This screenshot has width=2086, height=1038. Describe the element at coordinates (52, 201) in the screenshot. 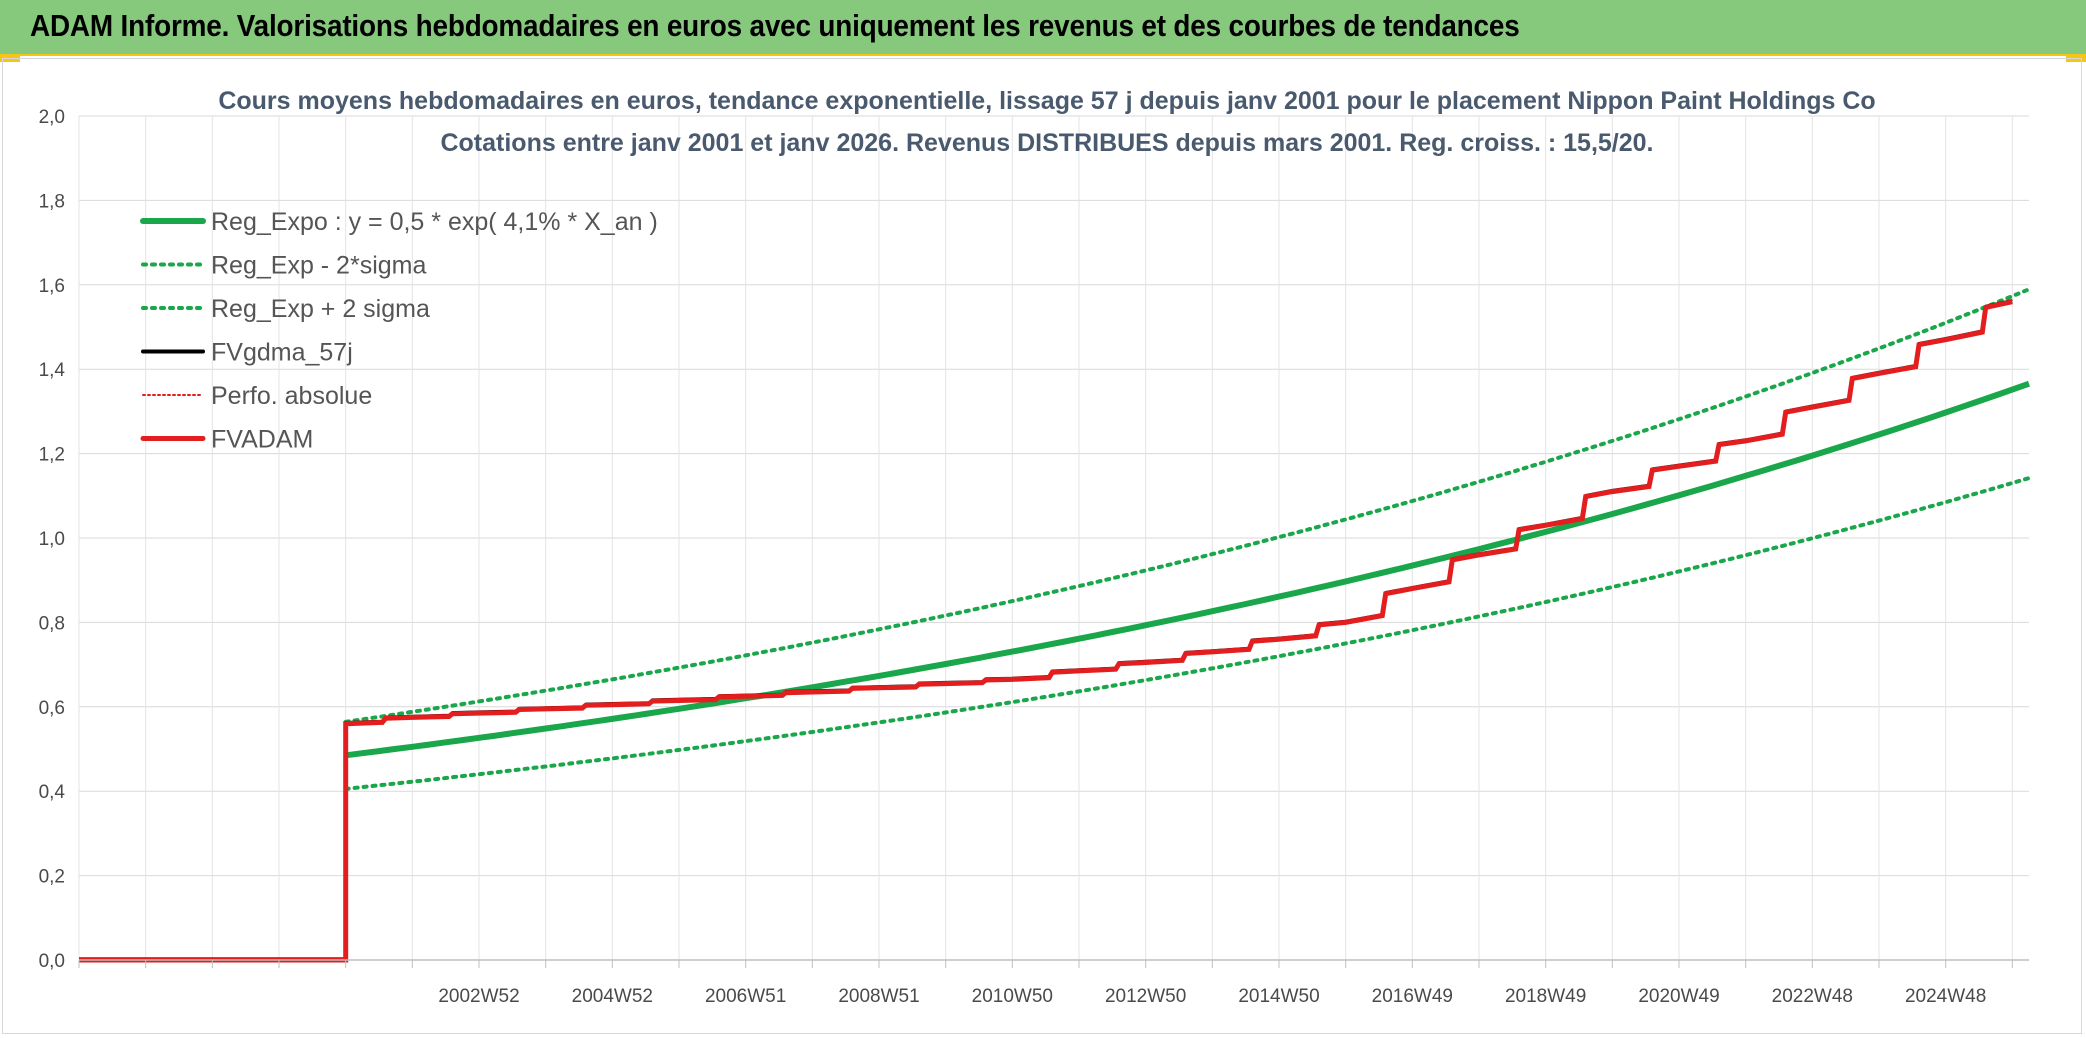

I see `y-tick-label: 1,8` at that location.